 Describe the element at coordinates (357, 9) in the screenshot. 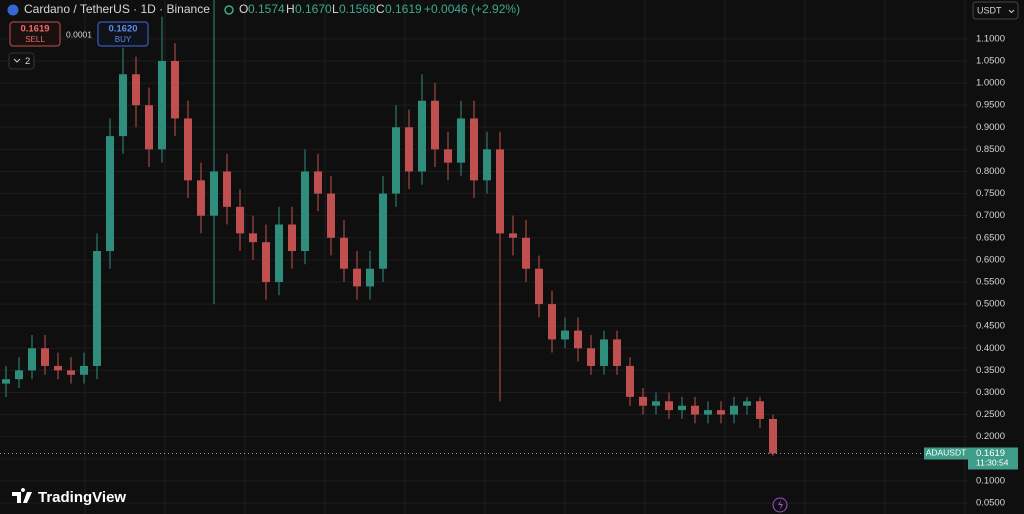

I see `ohlc-value: 0.1568` at that location.